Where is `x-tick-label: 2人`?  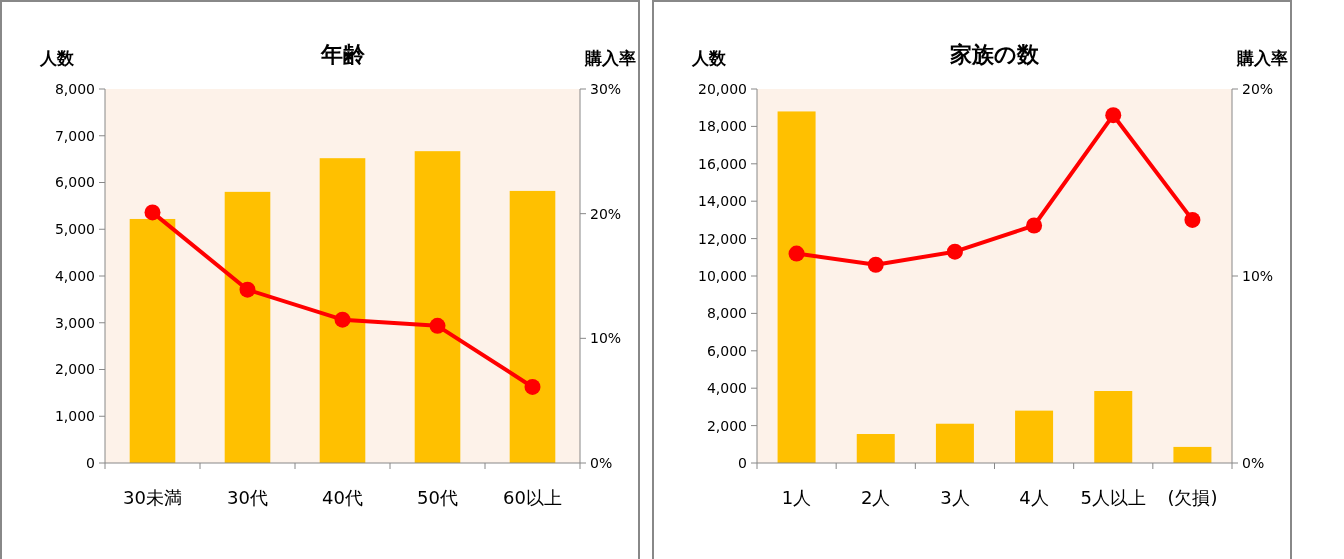
x-tick-label: 2人 is located at coordinates (876, 497).